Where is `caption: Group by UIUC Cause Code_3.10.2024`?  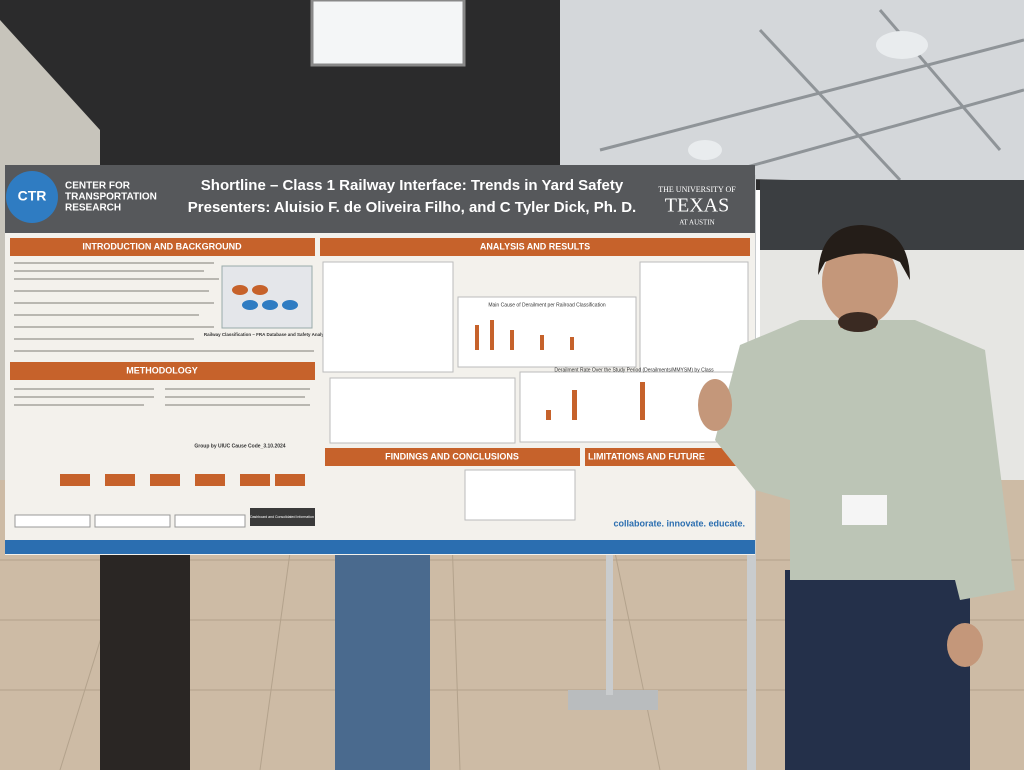 caption: Group by UIUC Cause Code_3.10.2024 is located at coordinates (239, 446).